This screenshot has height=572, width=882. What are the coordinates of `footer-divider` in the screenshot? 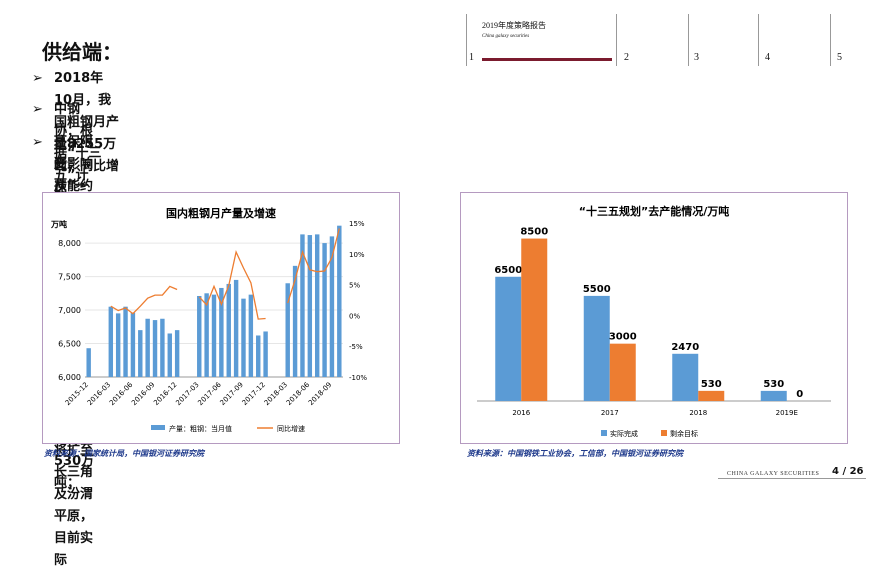 It's located at (792, 478).